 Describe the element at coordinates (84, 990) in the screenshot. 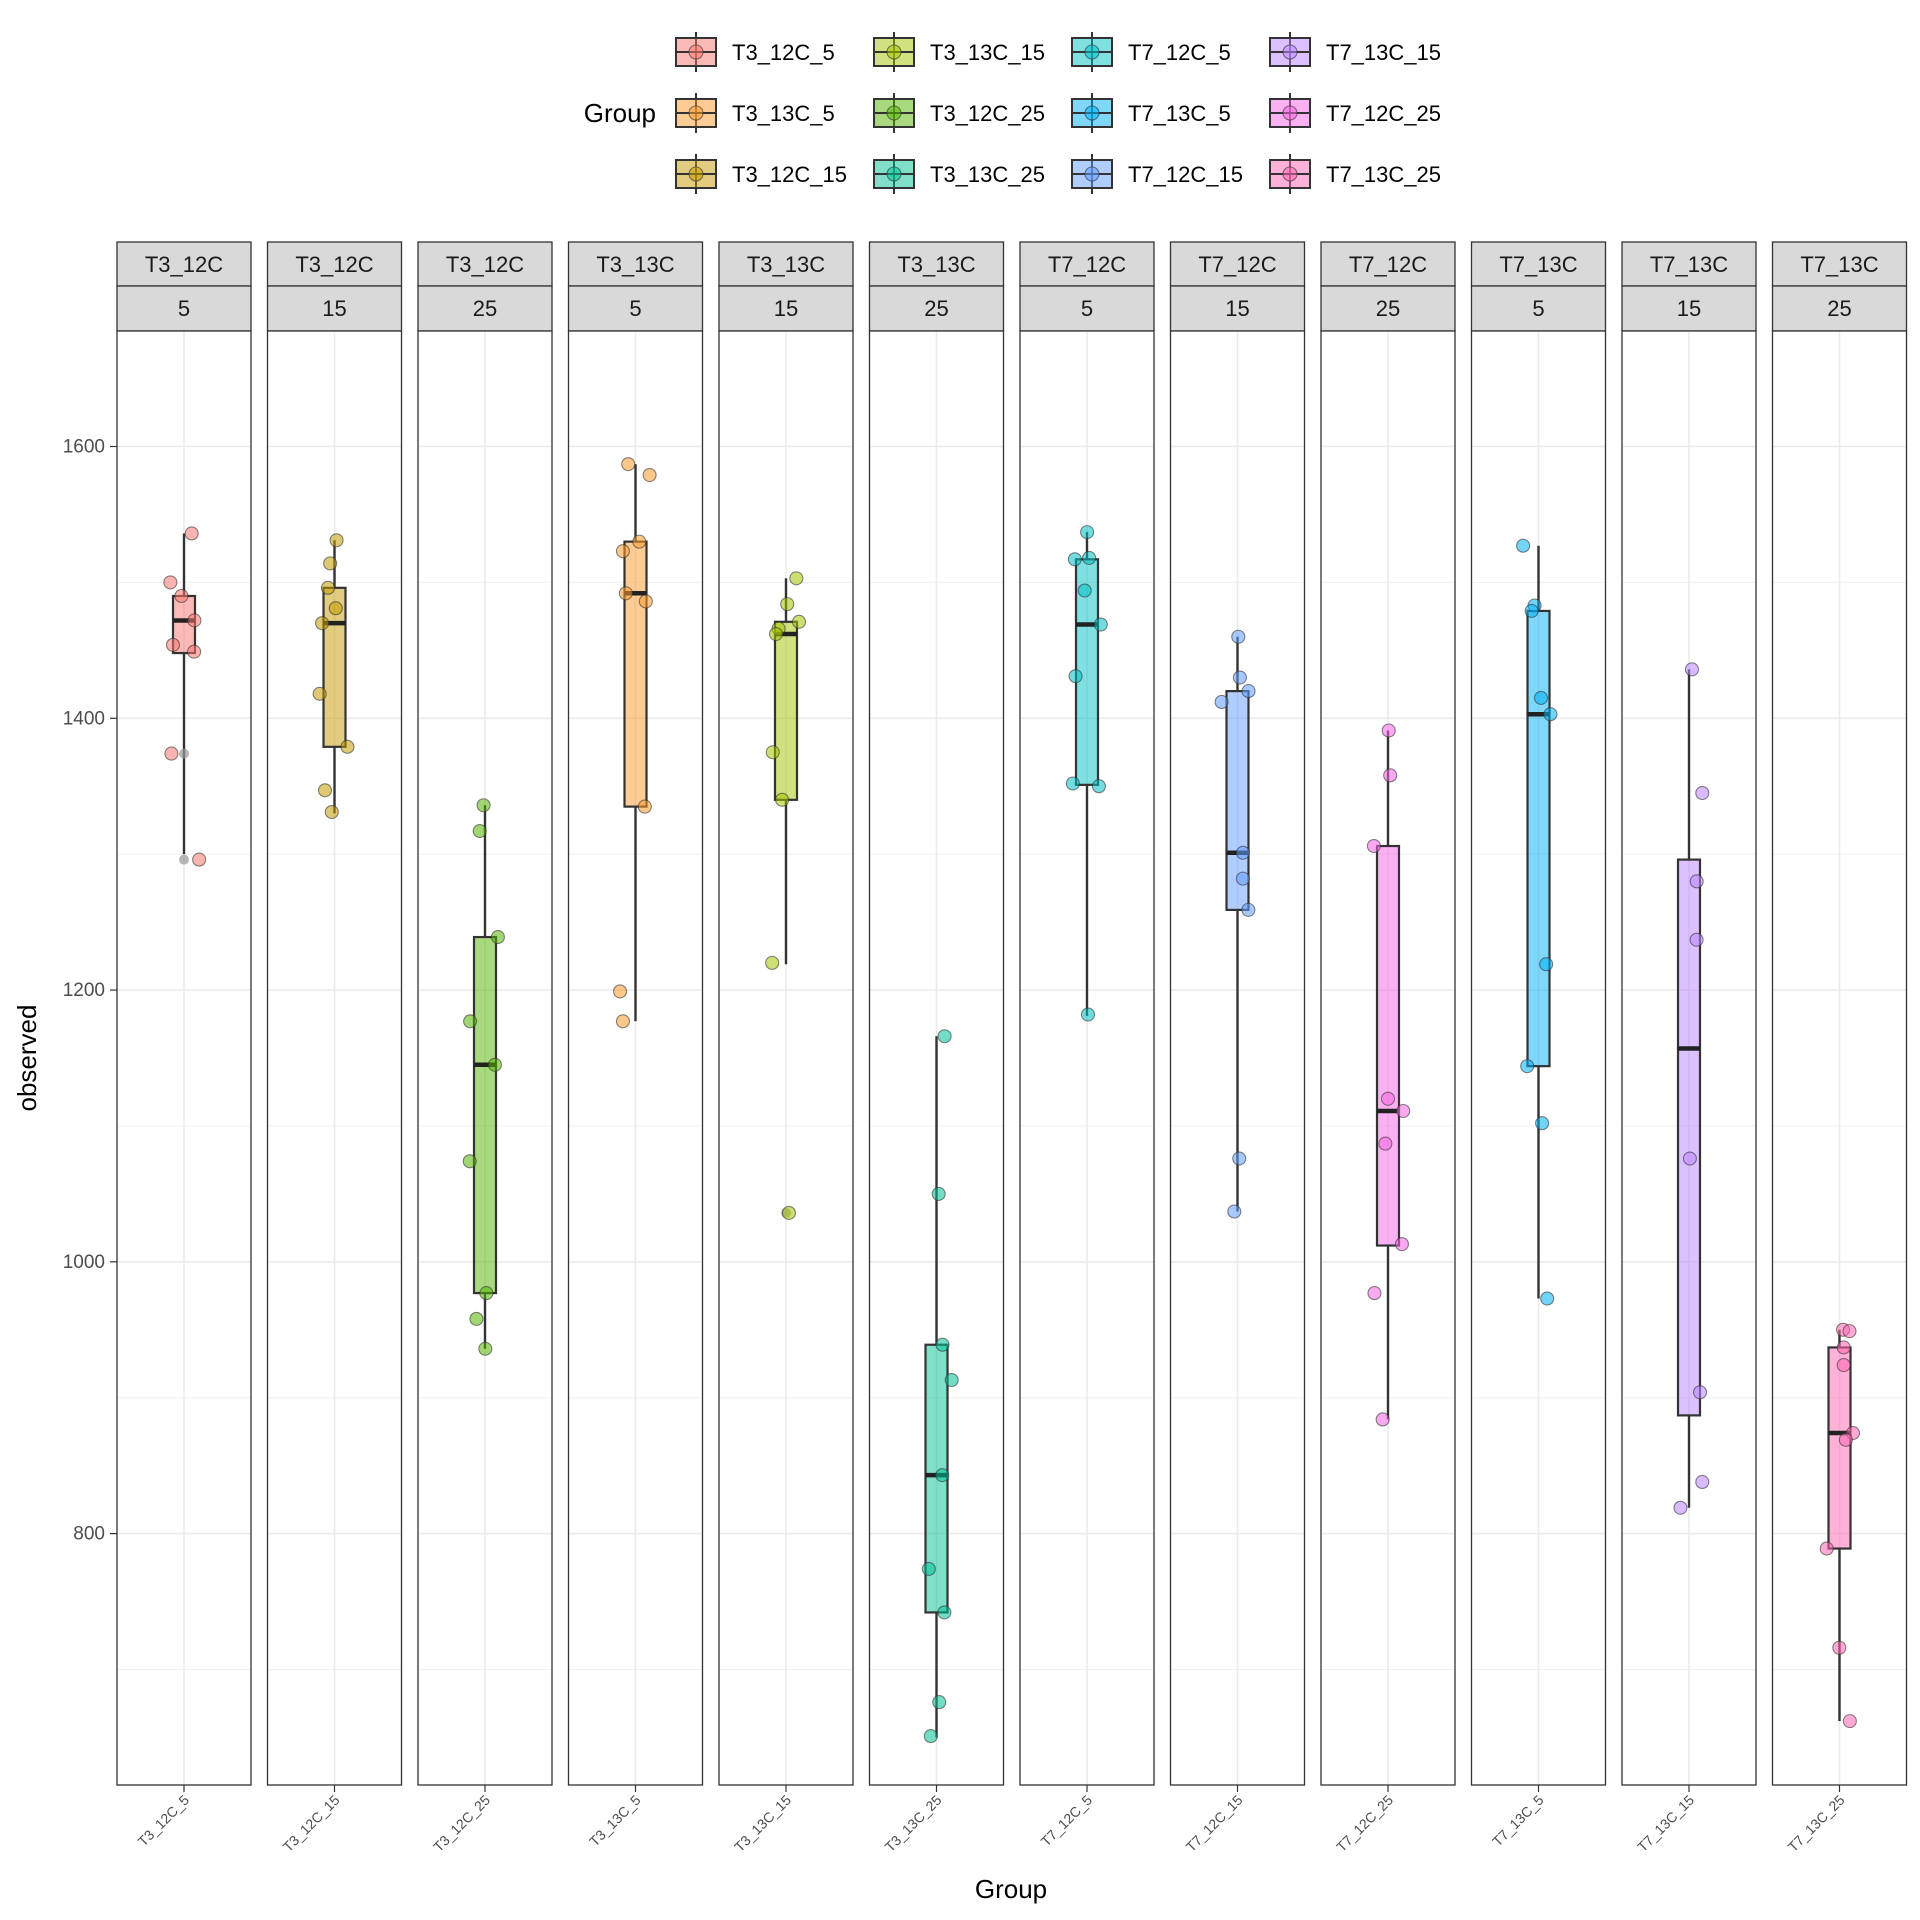

I see `y-tick-label: 1200` at that location.